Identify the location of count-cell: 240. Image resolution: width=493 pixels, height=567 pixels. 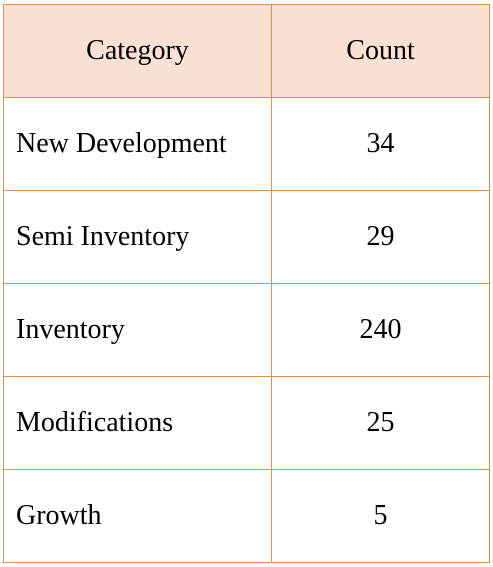
(380, 330).